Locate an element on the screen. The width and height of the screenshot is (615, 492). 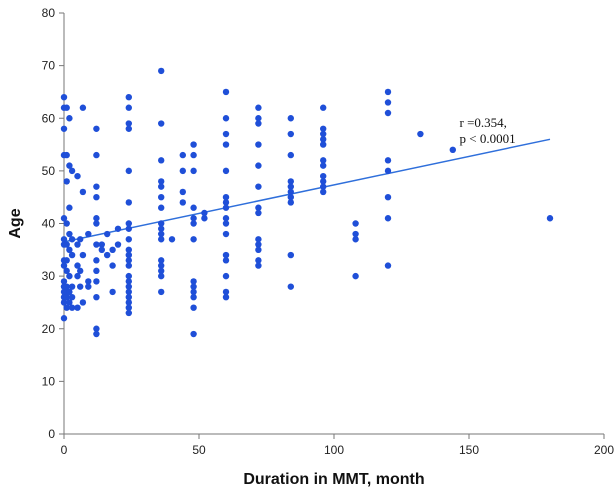
x-tick-label: 100 is located at coordinates (334, 450).